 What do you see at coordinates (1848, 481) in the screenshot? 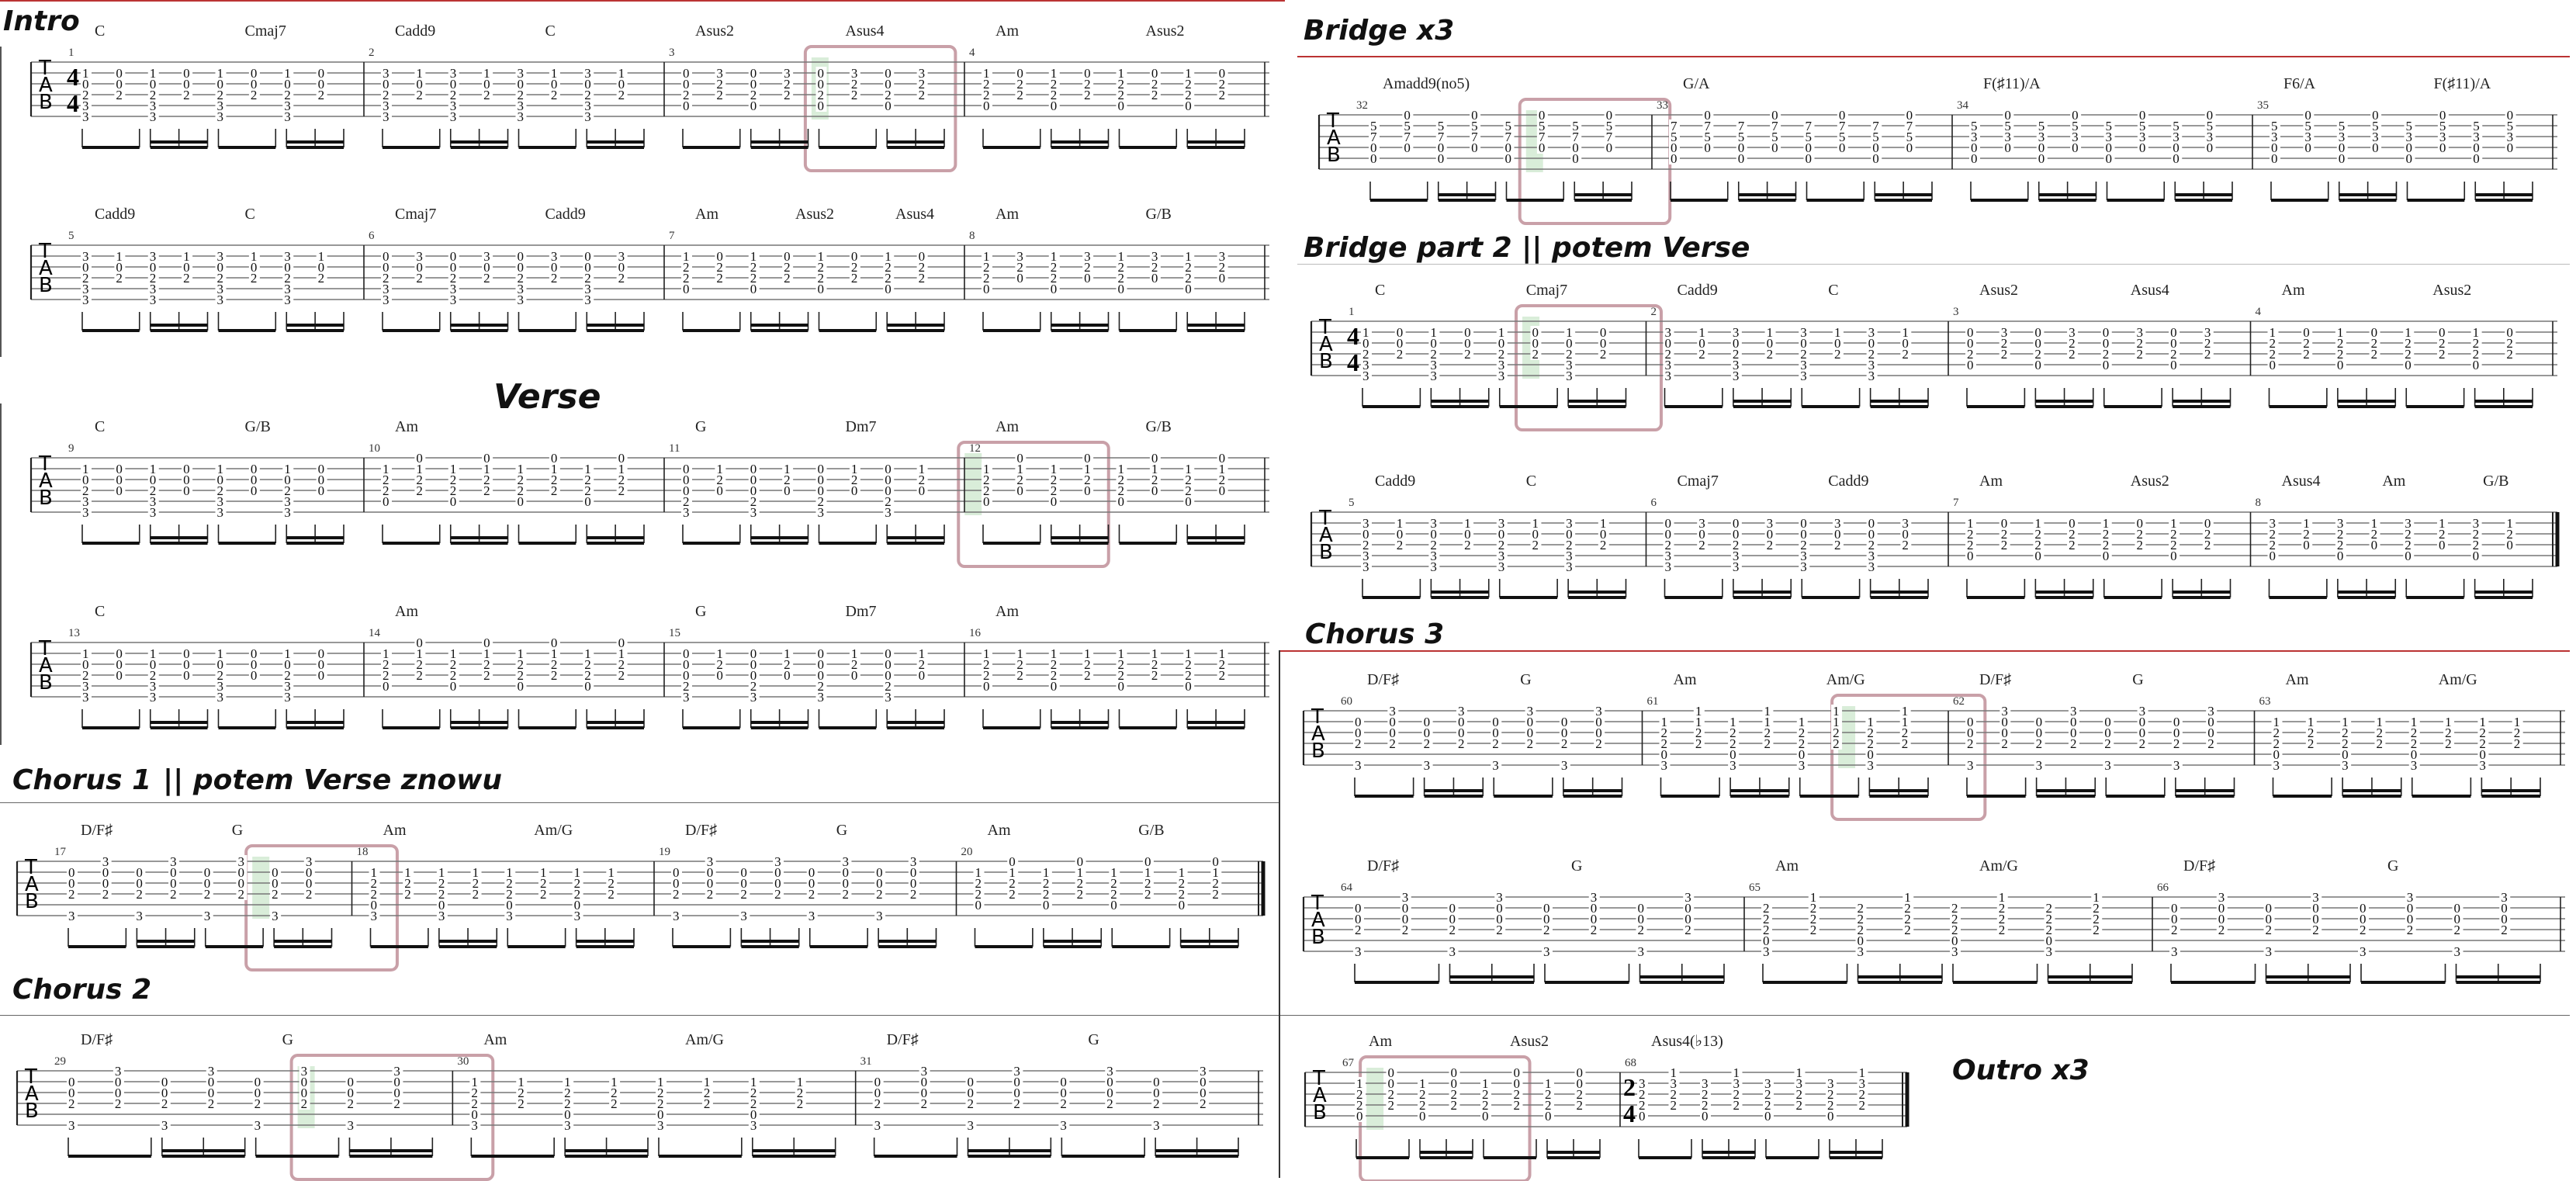
I see `chord-label: Cadd9` at bounding box center [1848, 481].